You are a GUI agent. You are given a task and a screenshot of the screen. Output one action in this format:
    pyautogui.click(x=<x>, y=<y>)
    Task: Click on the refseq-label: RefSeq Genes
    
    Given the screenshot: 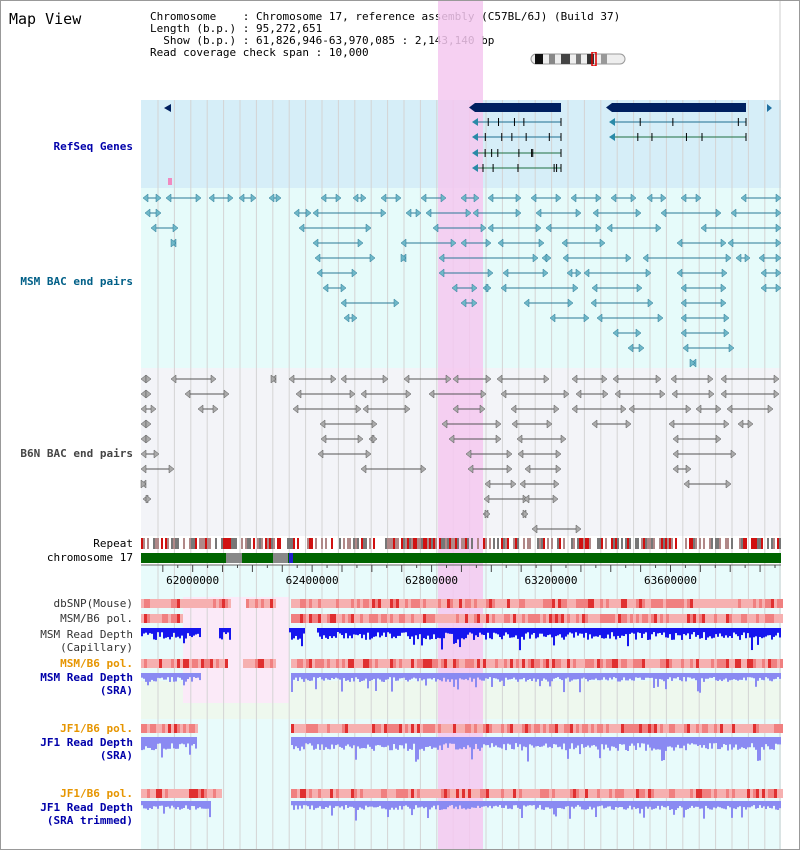 What is the action you would take?
    pyautogui.click(x=93, y=146)
    